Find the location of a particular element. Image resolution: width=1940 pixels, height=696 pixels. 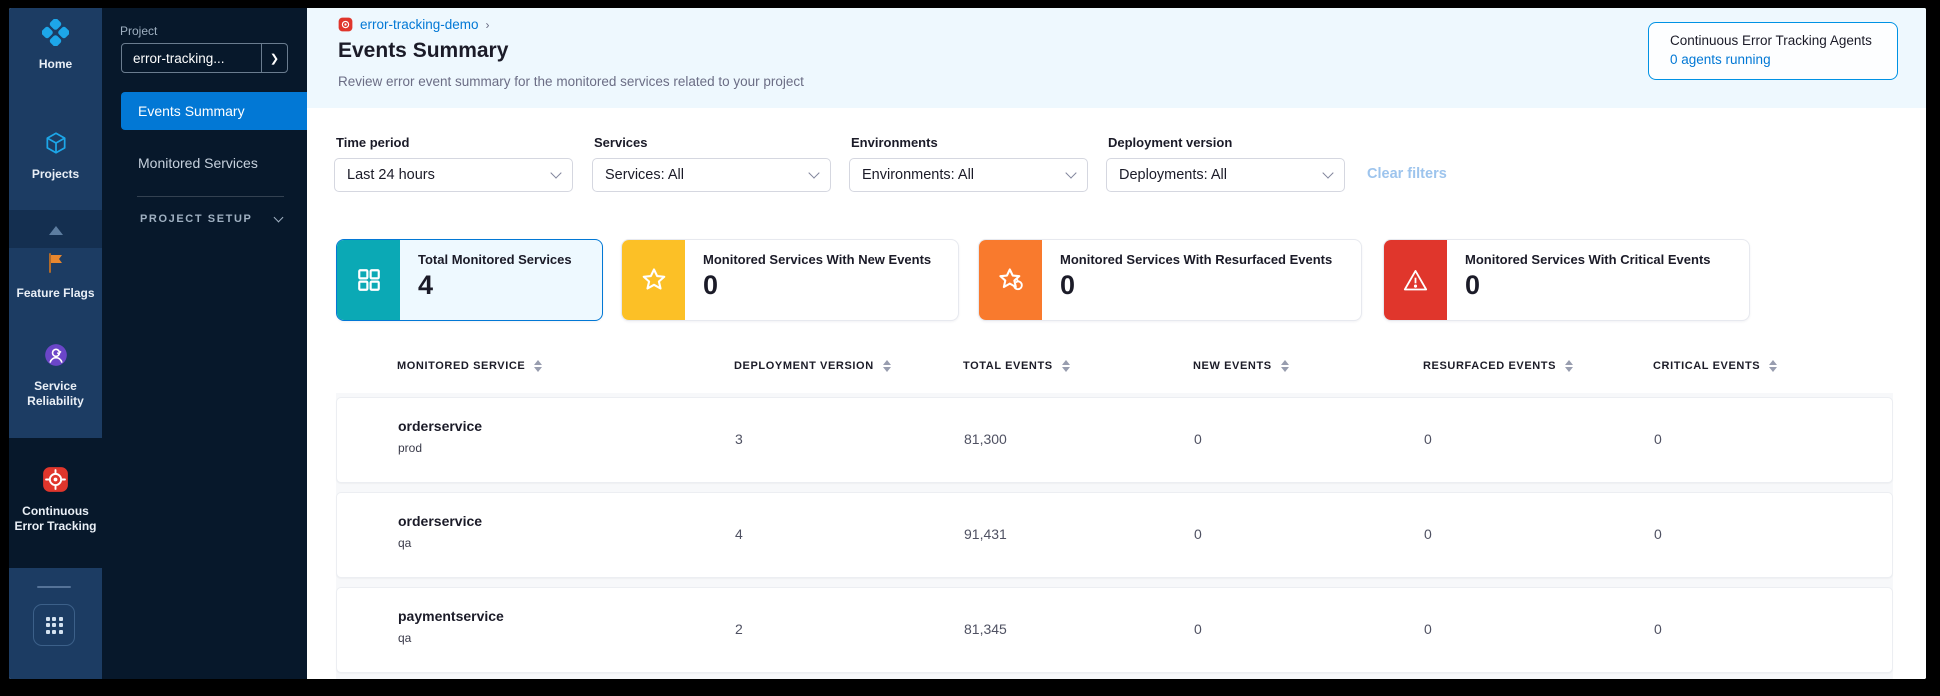

column-header-deployment-version: DEPLOYMENT VERSION is located at coordinates (812, 366).